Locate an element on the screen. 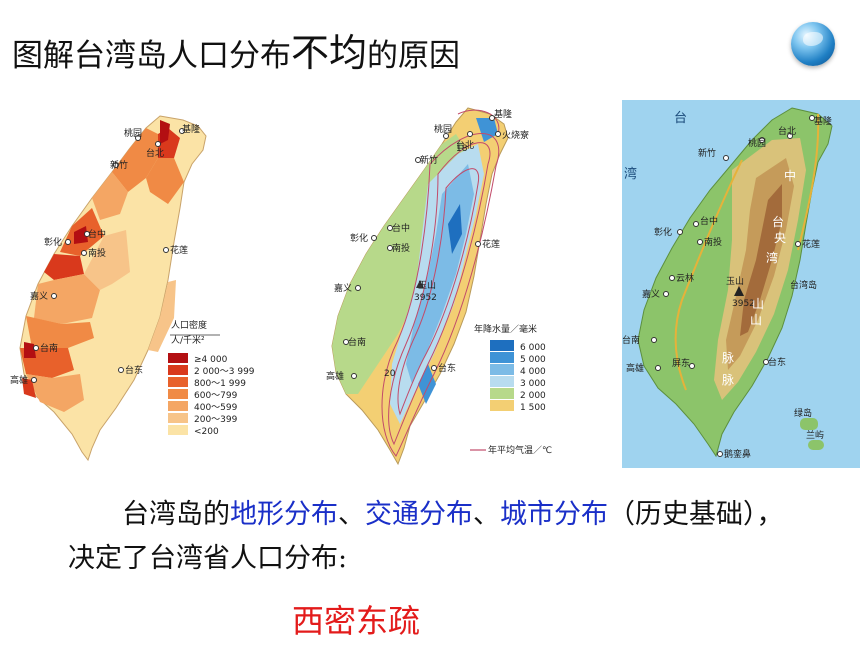 The width and height of the screenshot is (860, 645). island-shape is located at coordinates (113, 288).